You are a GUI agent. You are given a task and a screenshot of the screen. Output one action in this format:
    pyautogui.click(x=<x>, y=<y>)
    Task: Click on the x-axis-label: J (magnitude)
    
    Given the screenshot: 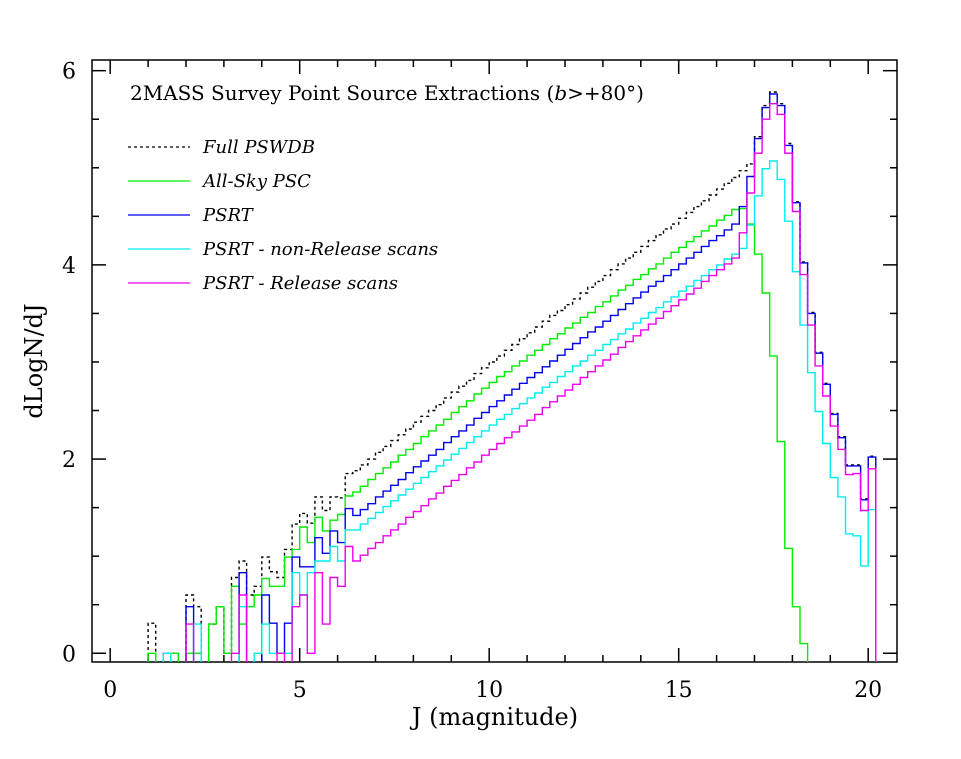 What is the action you would take?
    pyautogui.click(x=493, y=717)
    